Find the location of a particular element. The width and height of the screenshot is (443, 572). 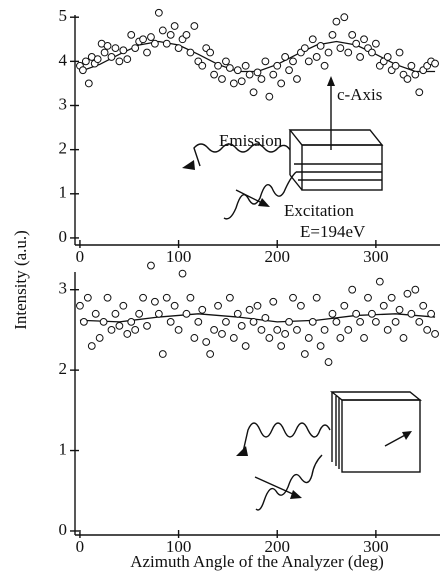

y-tick-label: 1 is located at coordinates (63, 448).